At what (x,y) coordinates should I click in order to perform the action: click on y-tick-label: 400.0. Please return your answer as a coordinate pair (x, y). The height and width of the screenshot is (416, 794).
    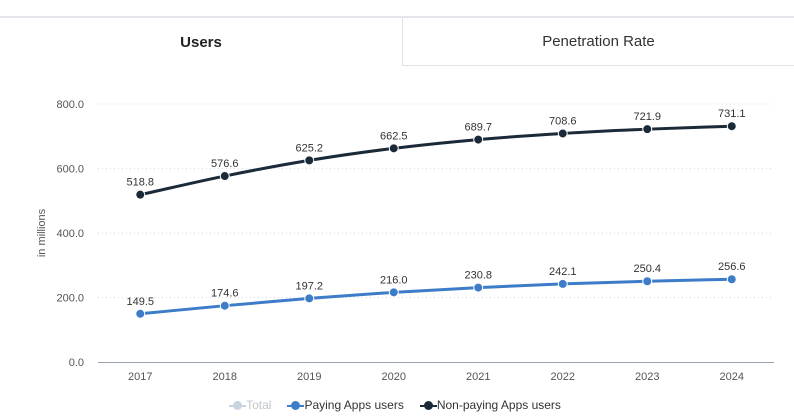
    Looking at the image, I should click on (70, 234).